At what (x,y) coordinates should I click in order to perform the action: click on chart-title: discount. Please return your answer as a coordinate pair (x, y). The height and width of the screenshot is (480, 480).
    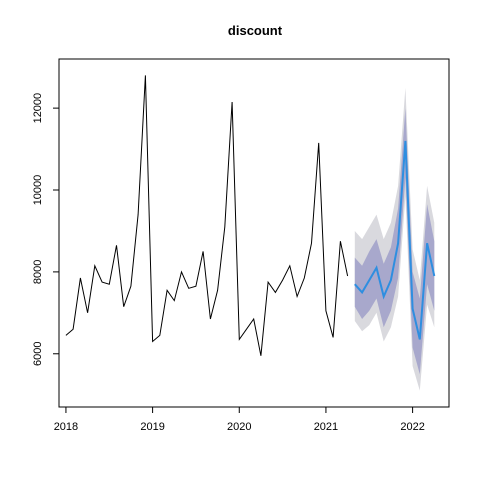
    Looking at the image, I should click on (255, 30).